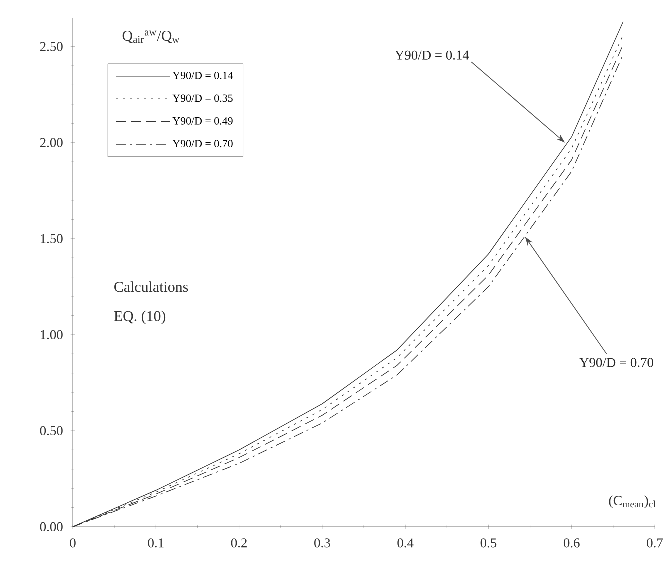  What do you see at coordinates (432, 55) in the screenshot?
I see `annotation: Y90/D = 0.14` at bounding box center [432, 55].